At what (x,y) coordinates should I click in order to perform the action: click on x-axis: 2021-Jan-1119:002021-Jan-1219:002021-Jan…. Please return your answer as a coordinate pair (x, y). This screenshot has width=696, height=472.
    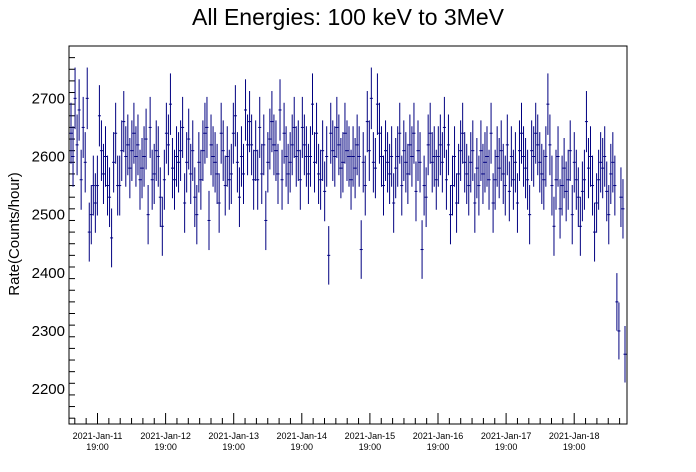
    Looking at the image, I should click on (347, 432).